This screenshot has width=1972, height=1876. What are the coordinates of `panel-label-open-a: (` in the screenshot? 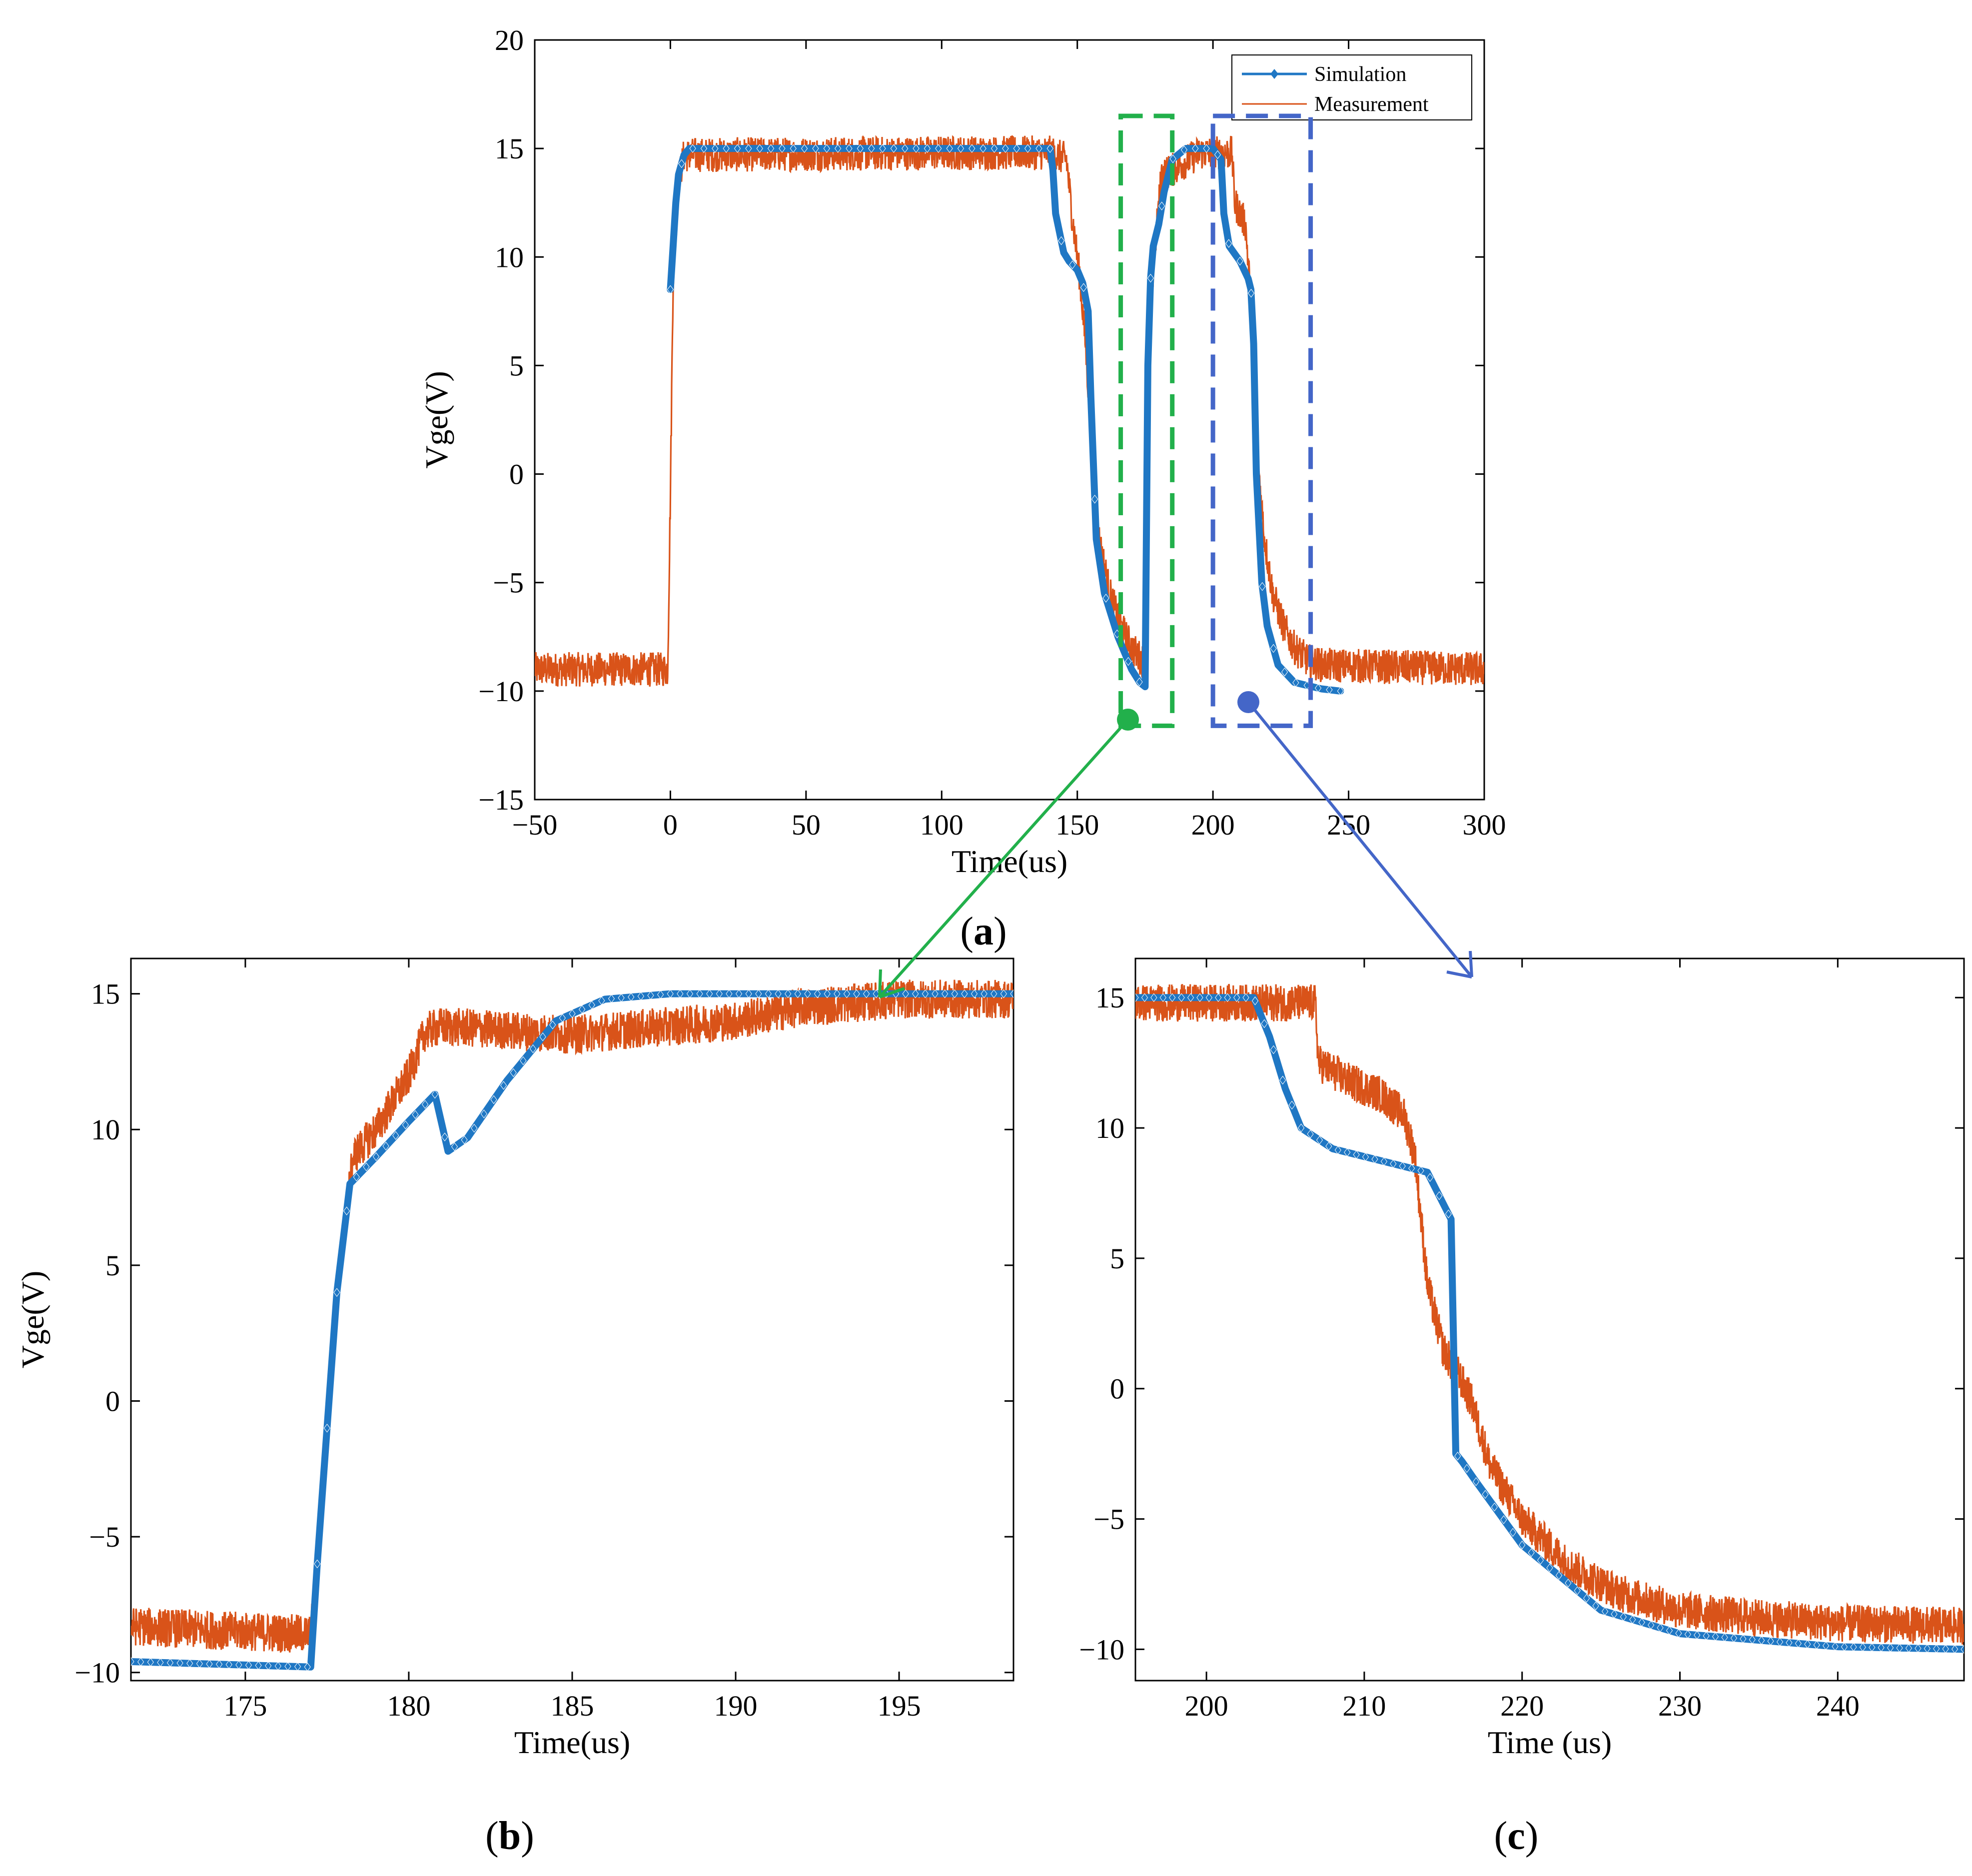 It's located at (967, 931).